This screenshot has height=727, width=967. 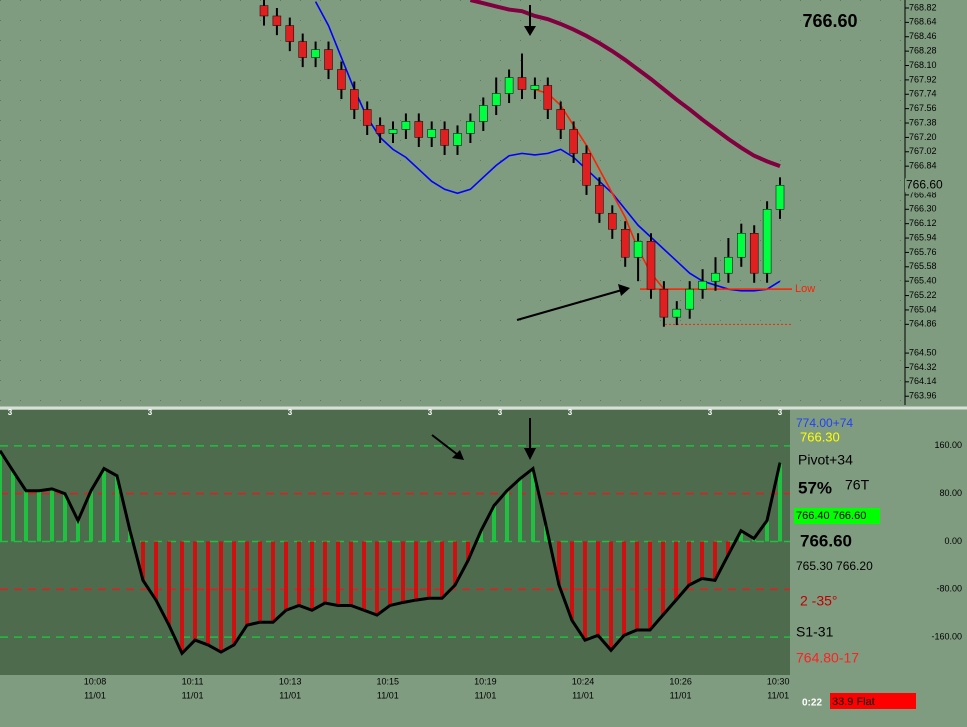 I want to click on price-title: 766.60, so click(x=829, y=21).